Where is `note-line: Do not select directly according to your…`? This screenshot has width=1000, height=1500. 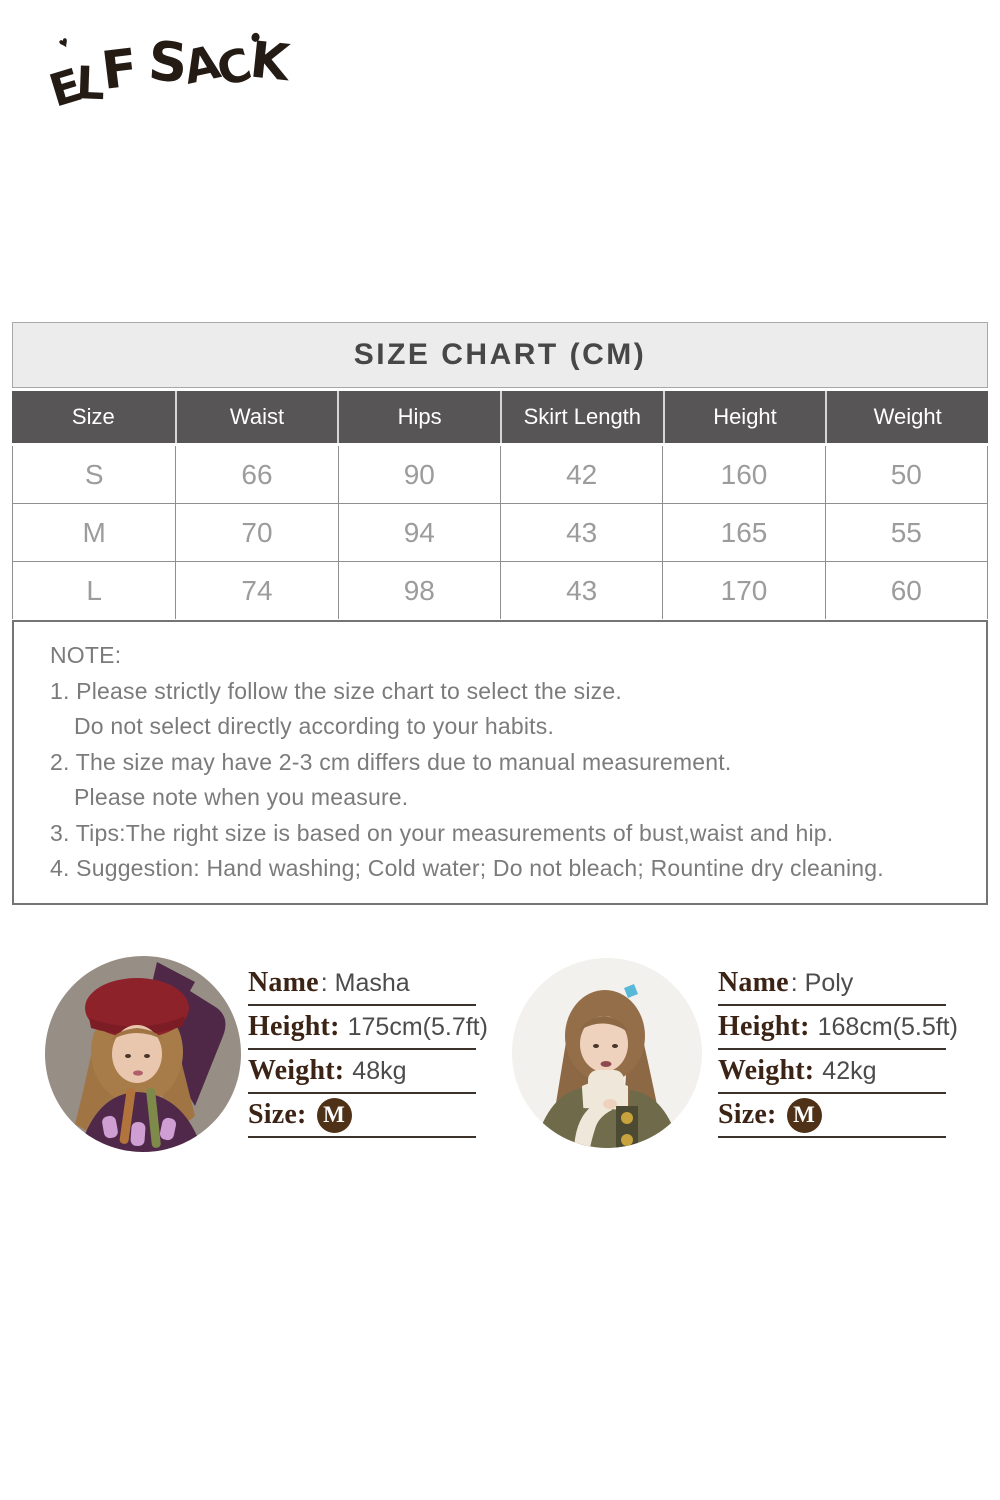 note-line: Do not select directly according to your… is located at coordinates (314, 726).